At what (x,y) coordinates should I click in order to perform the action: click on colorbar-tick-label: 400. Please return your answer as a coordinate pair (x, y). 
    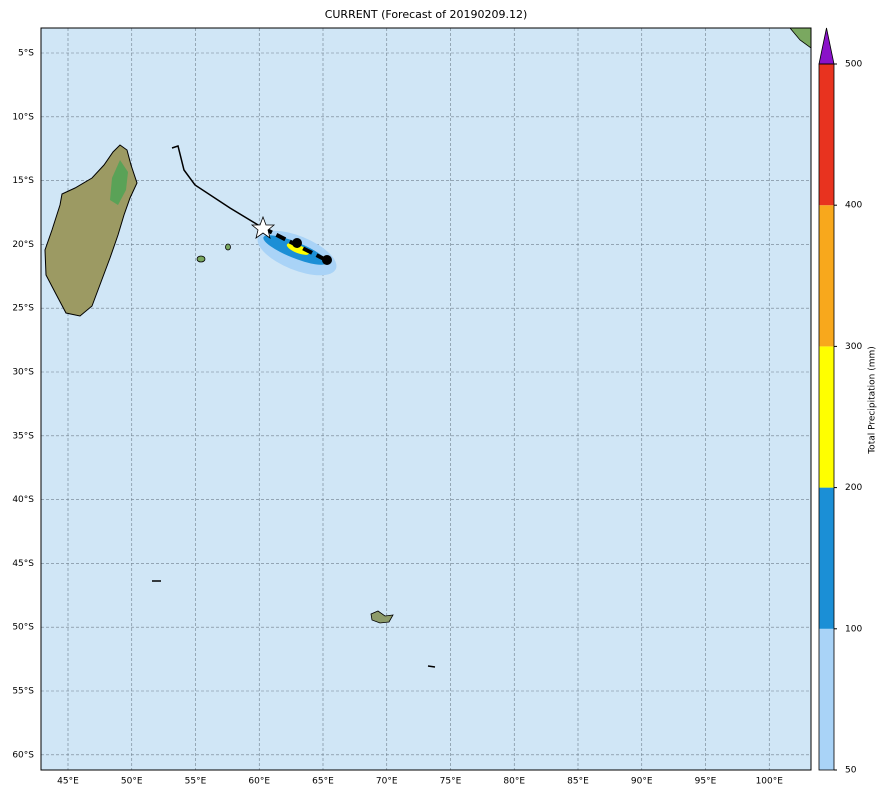
    Looking at the image, I should click on (853, 206).